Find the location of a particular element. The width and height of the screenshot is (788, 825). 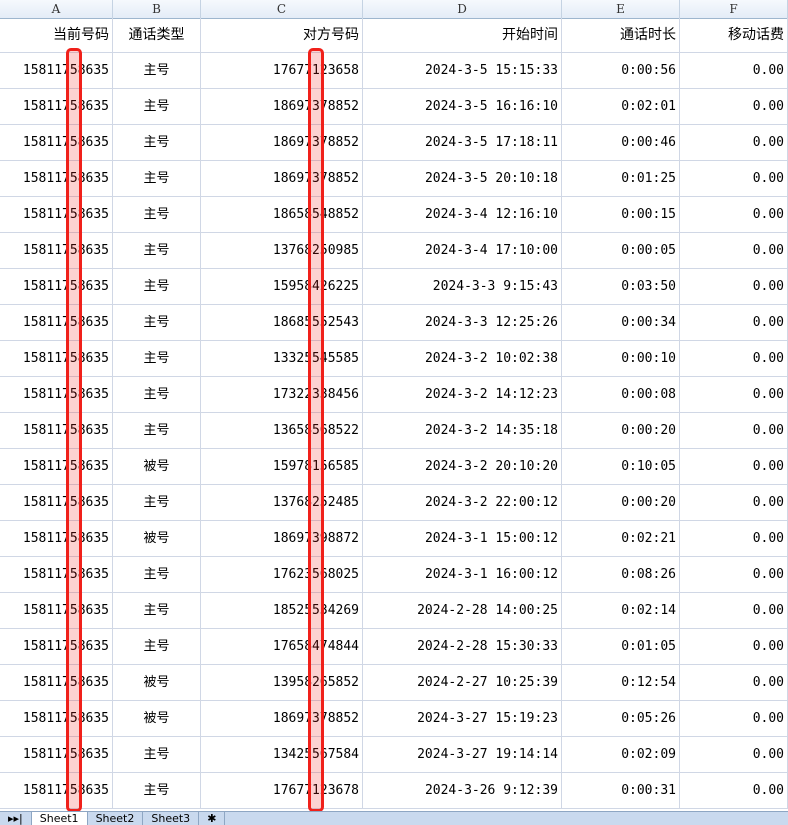

cell-start-time: 2024-3-4 17:10:00 is located at coordinates (462, 250).